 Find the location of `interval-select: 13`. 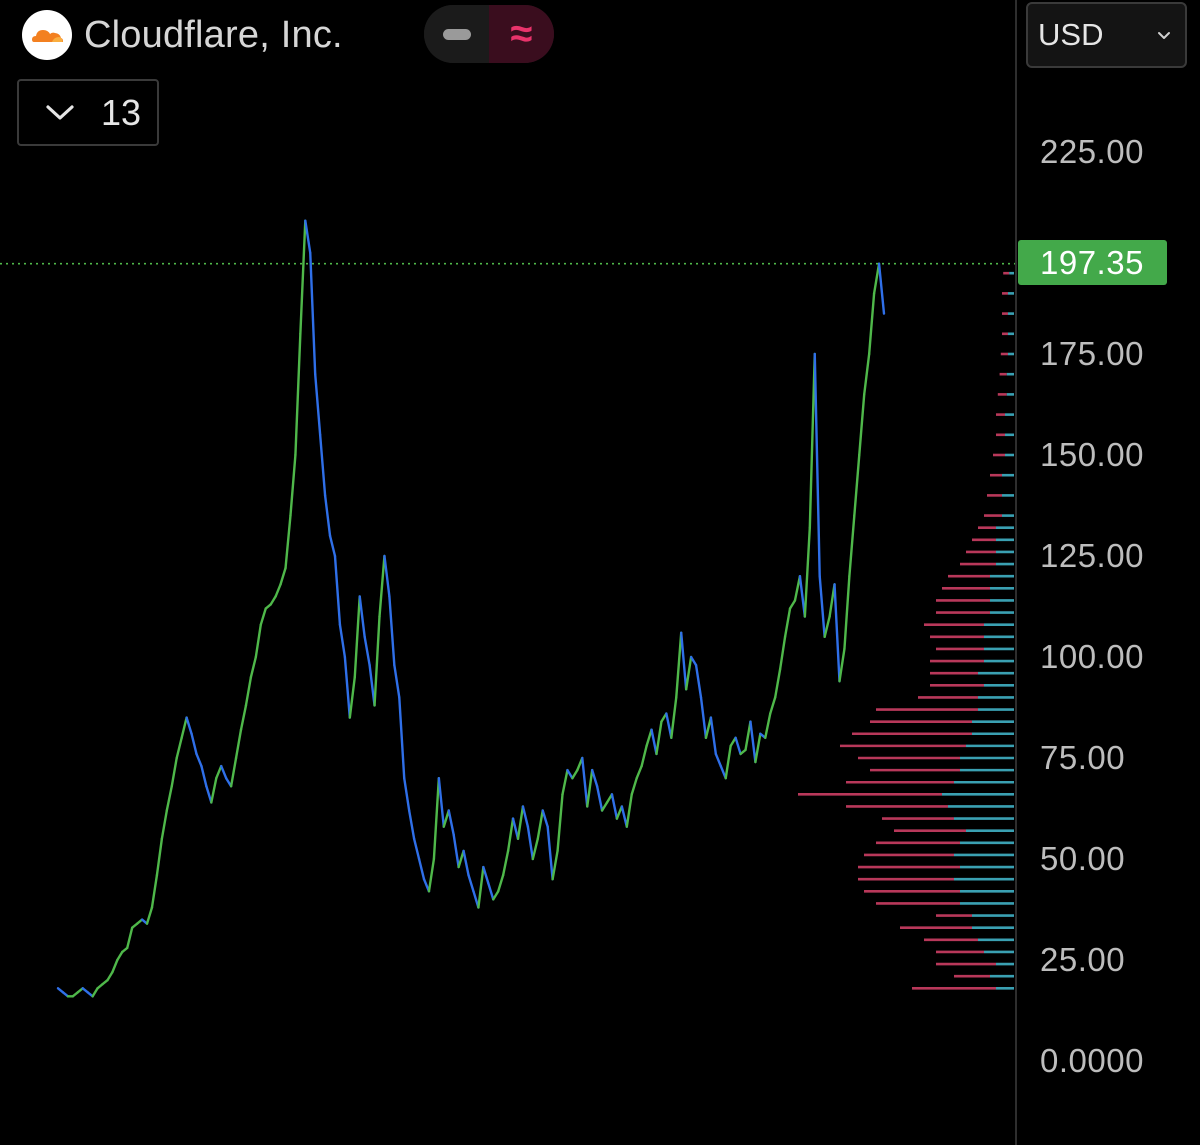

interval-select: 13 is located at coordinates (88, 112).